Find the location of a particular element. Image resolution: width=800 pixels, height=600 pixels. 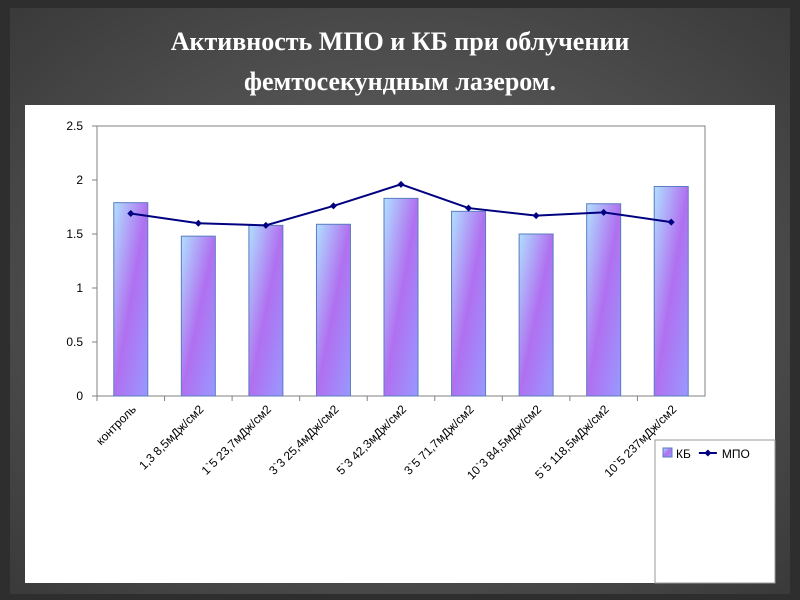

legend-box is located at coordinates (715, 511).